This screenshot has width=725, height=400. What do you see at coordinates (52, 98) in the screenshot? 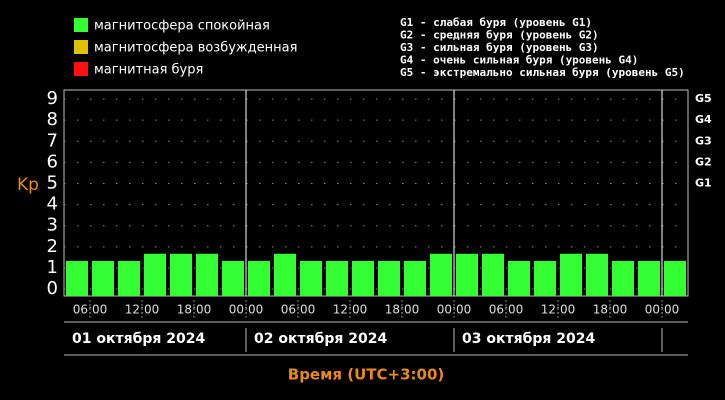
I see `y-tick-label: 9` at bounding box center [52, 98].